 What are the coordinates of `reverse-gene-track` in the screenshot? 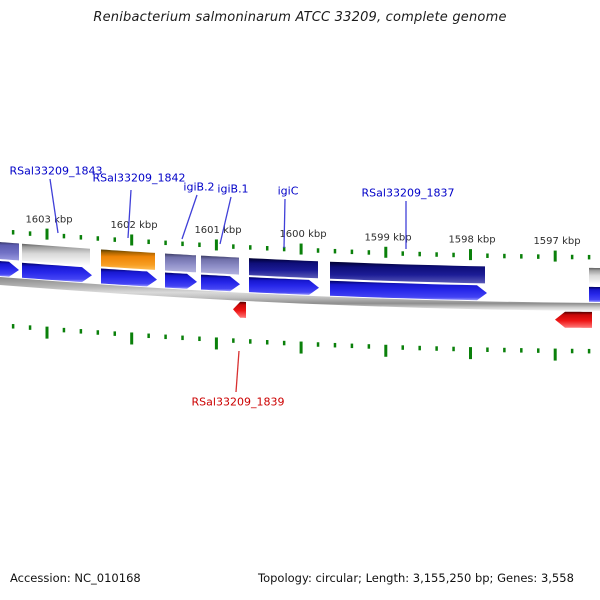 It's located at (412, 314).